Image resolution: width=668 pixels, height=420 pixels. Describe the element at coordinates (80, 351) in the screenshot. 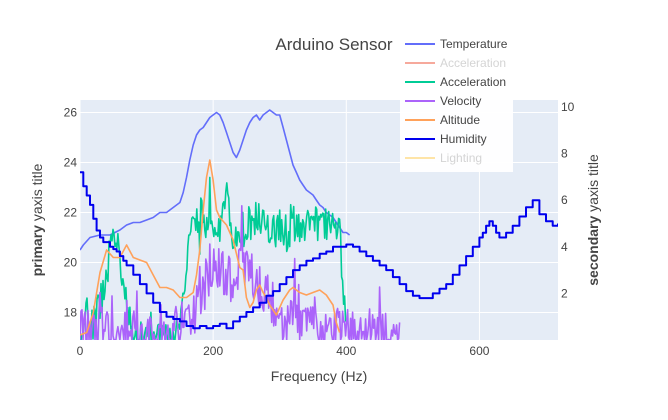

I see `x-tick-label: 0` at that location.